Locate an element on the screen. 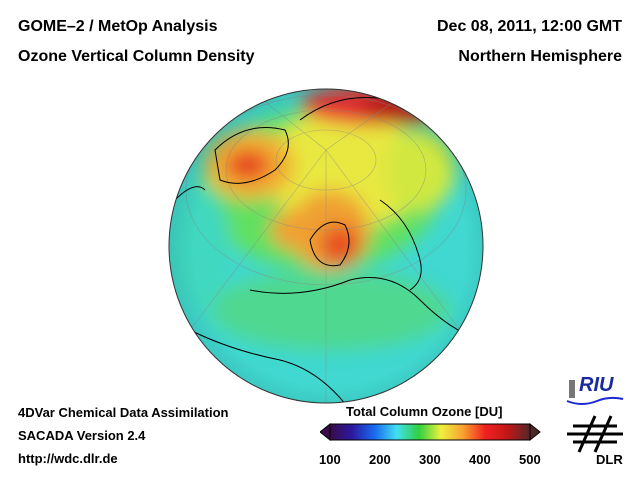  footer-url: http://wdc.dlr.de is located at coordinates (68, 458).